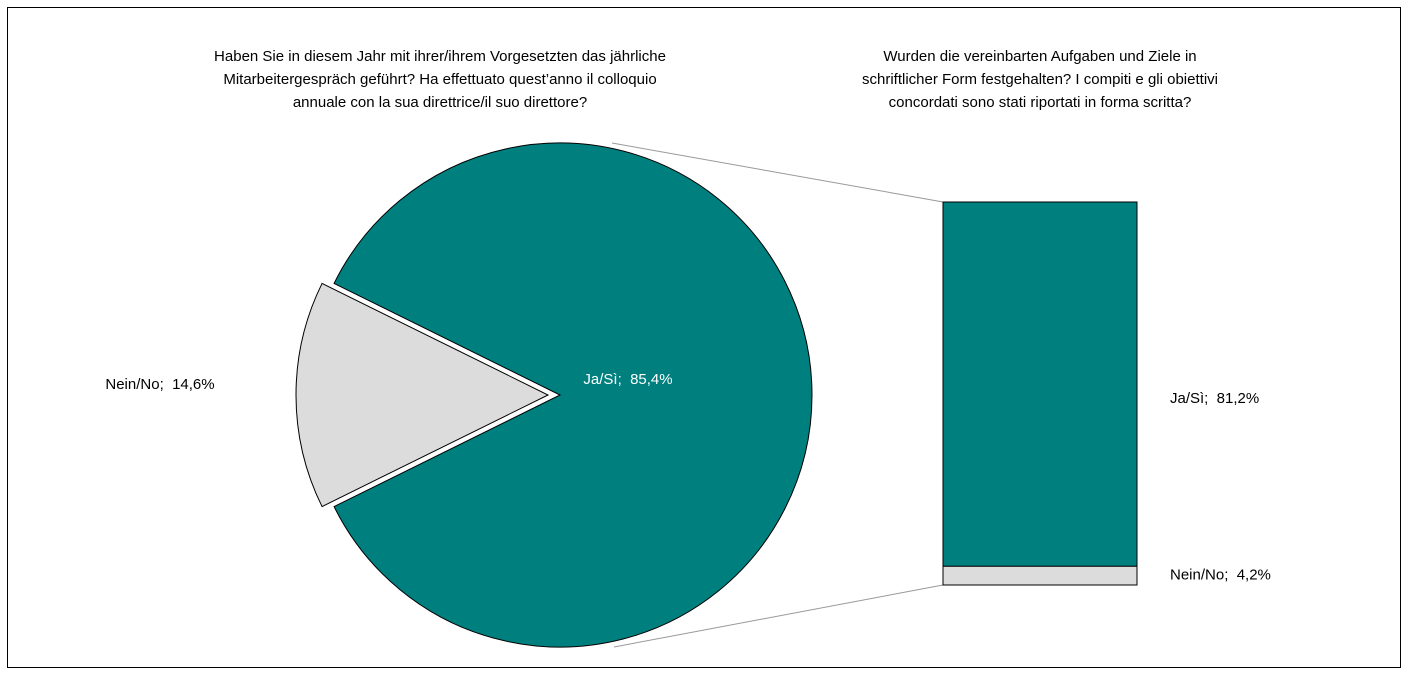 This screenshot has width=1408, height=675. Describe the element at coordinates (1214, 398) in the screenshot. I see `data-label: Ja/Sì; 81,2%` at that location.